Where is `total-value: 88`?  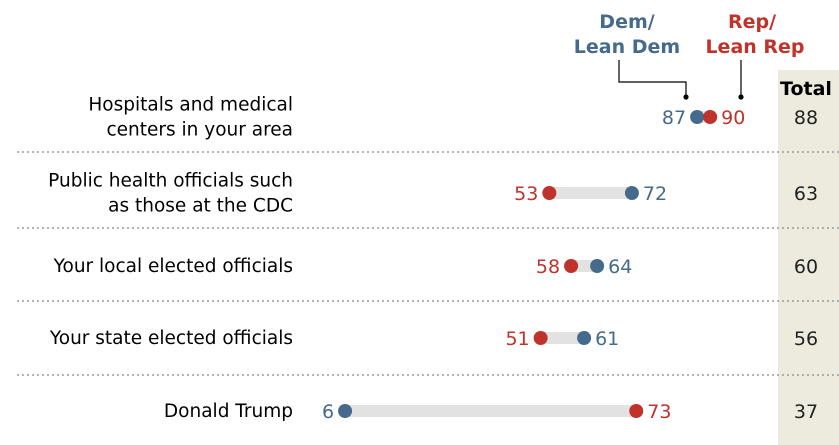 total-value: 88 is located at coordinates (806, 118).